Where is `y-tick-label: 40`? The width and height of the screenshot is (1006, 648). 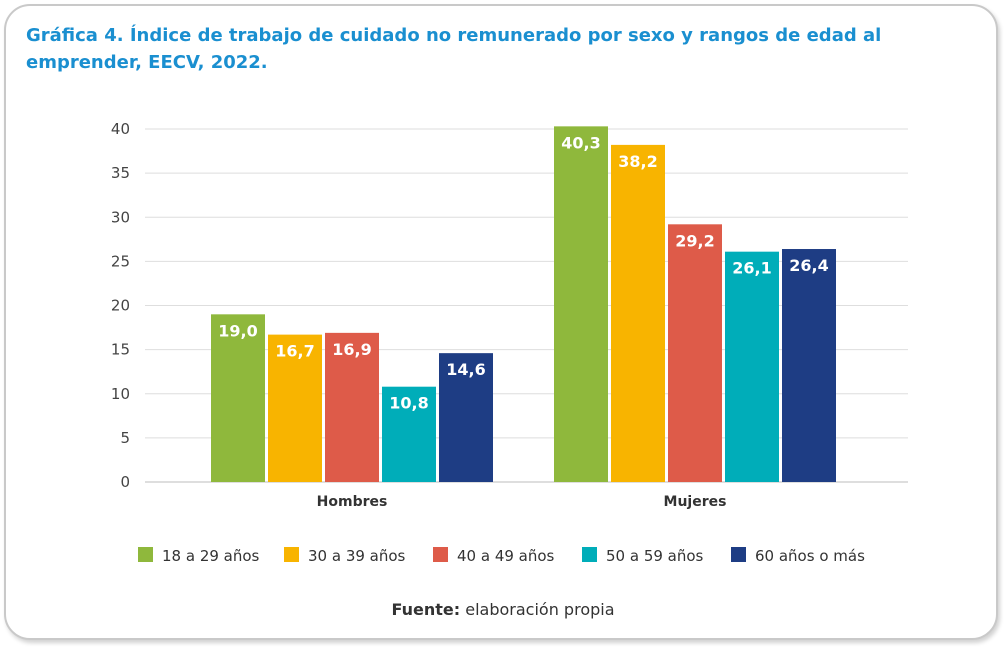
y-tick-label: 40 is located at coordinates (120, 129).